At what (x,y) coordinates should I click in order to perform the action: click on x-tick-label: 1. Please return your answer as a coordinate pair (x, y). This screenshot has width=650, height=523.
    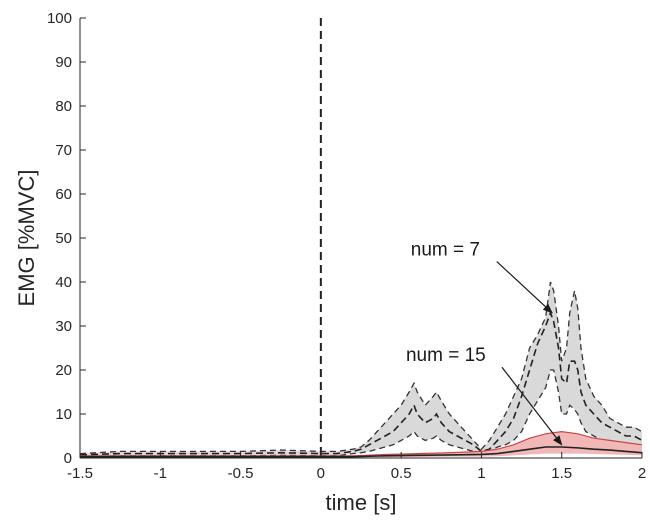
    Looking at the image, I should click on (481, 473).